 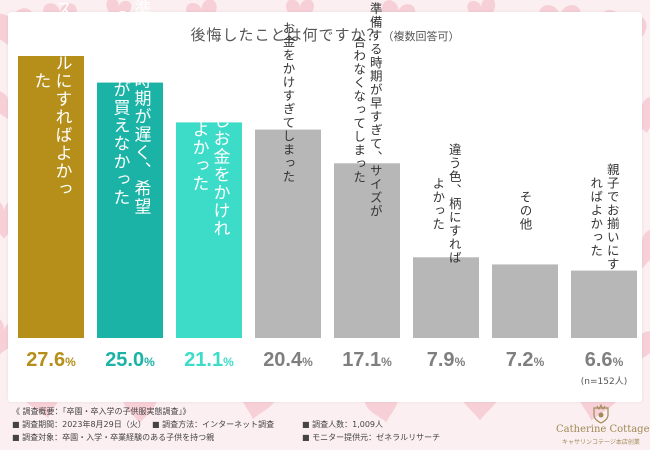 I want to click on category-label: お金をかけすぎてしまった, so click(x=288, y=103).